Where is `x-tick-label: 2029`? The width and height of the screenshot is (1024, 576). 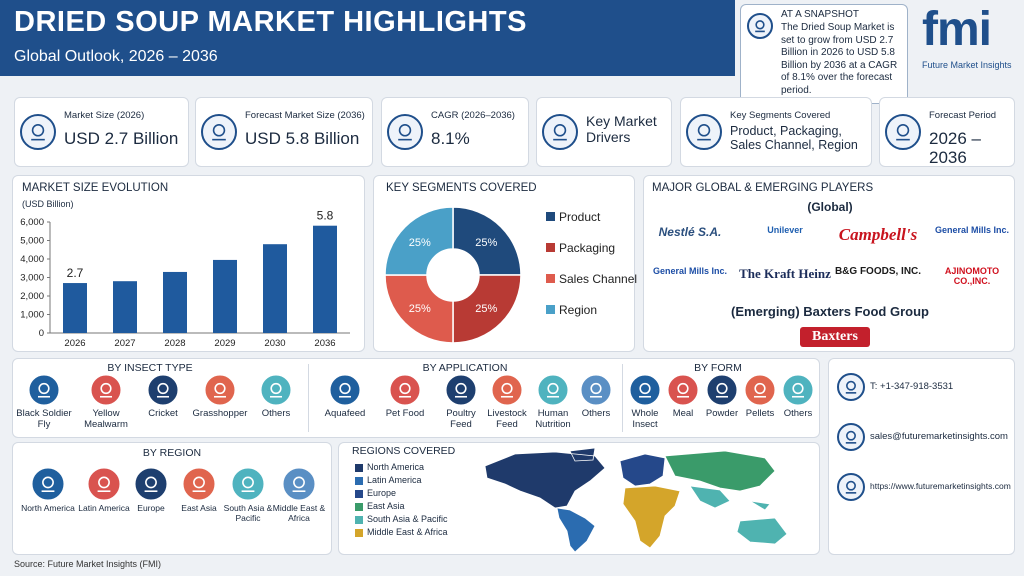 x-tick-label: 2029 is located at coordinates (224, 343).